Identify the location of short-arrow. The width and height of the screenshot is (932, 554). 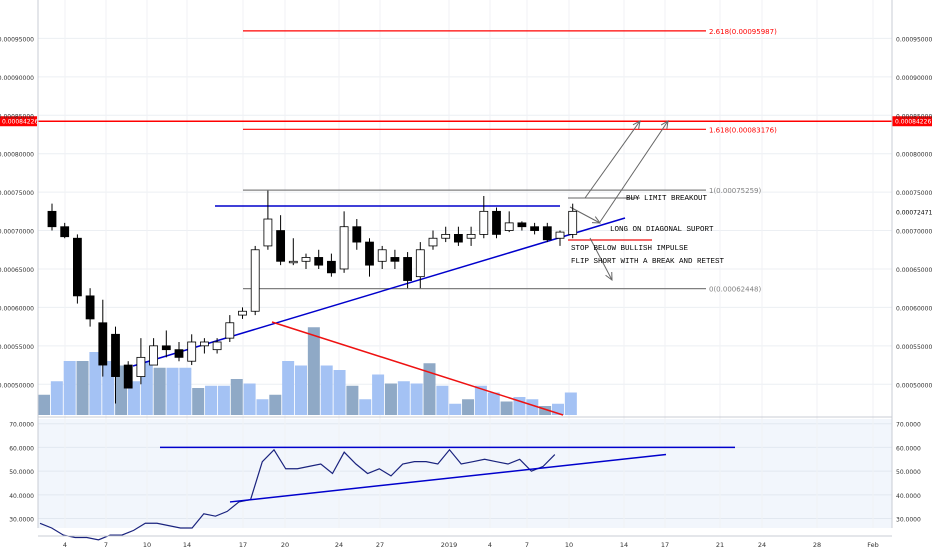
(601, 259).